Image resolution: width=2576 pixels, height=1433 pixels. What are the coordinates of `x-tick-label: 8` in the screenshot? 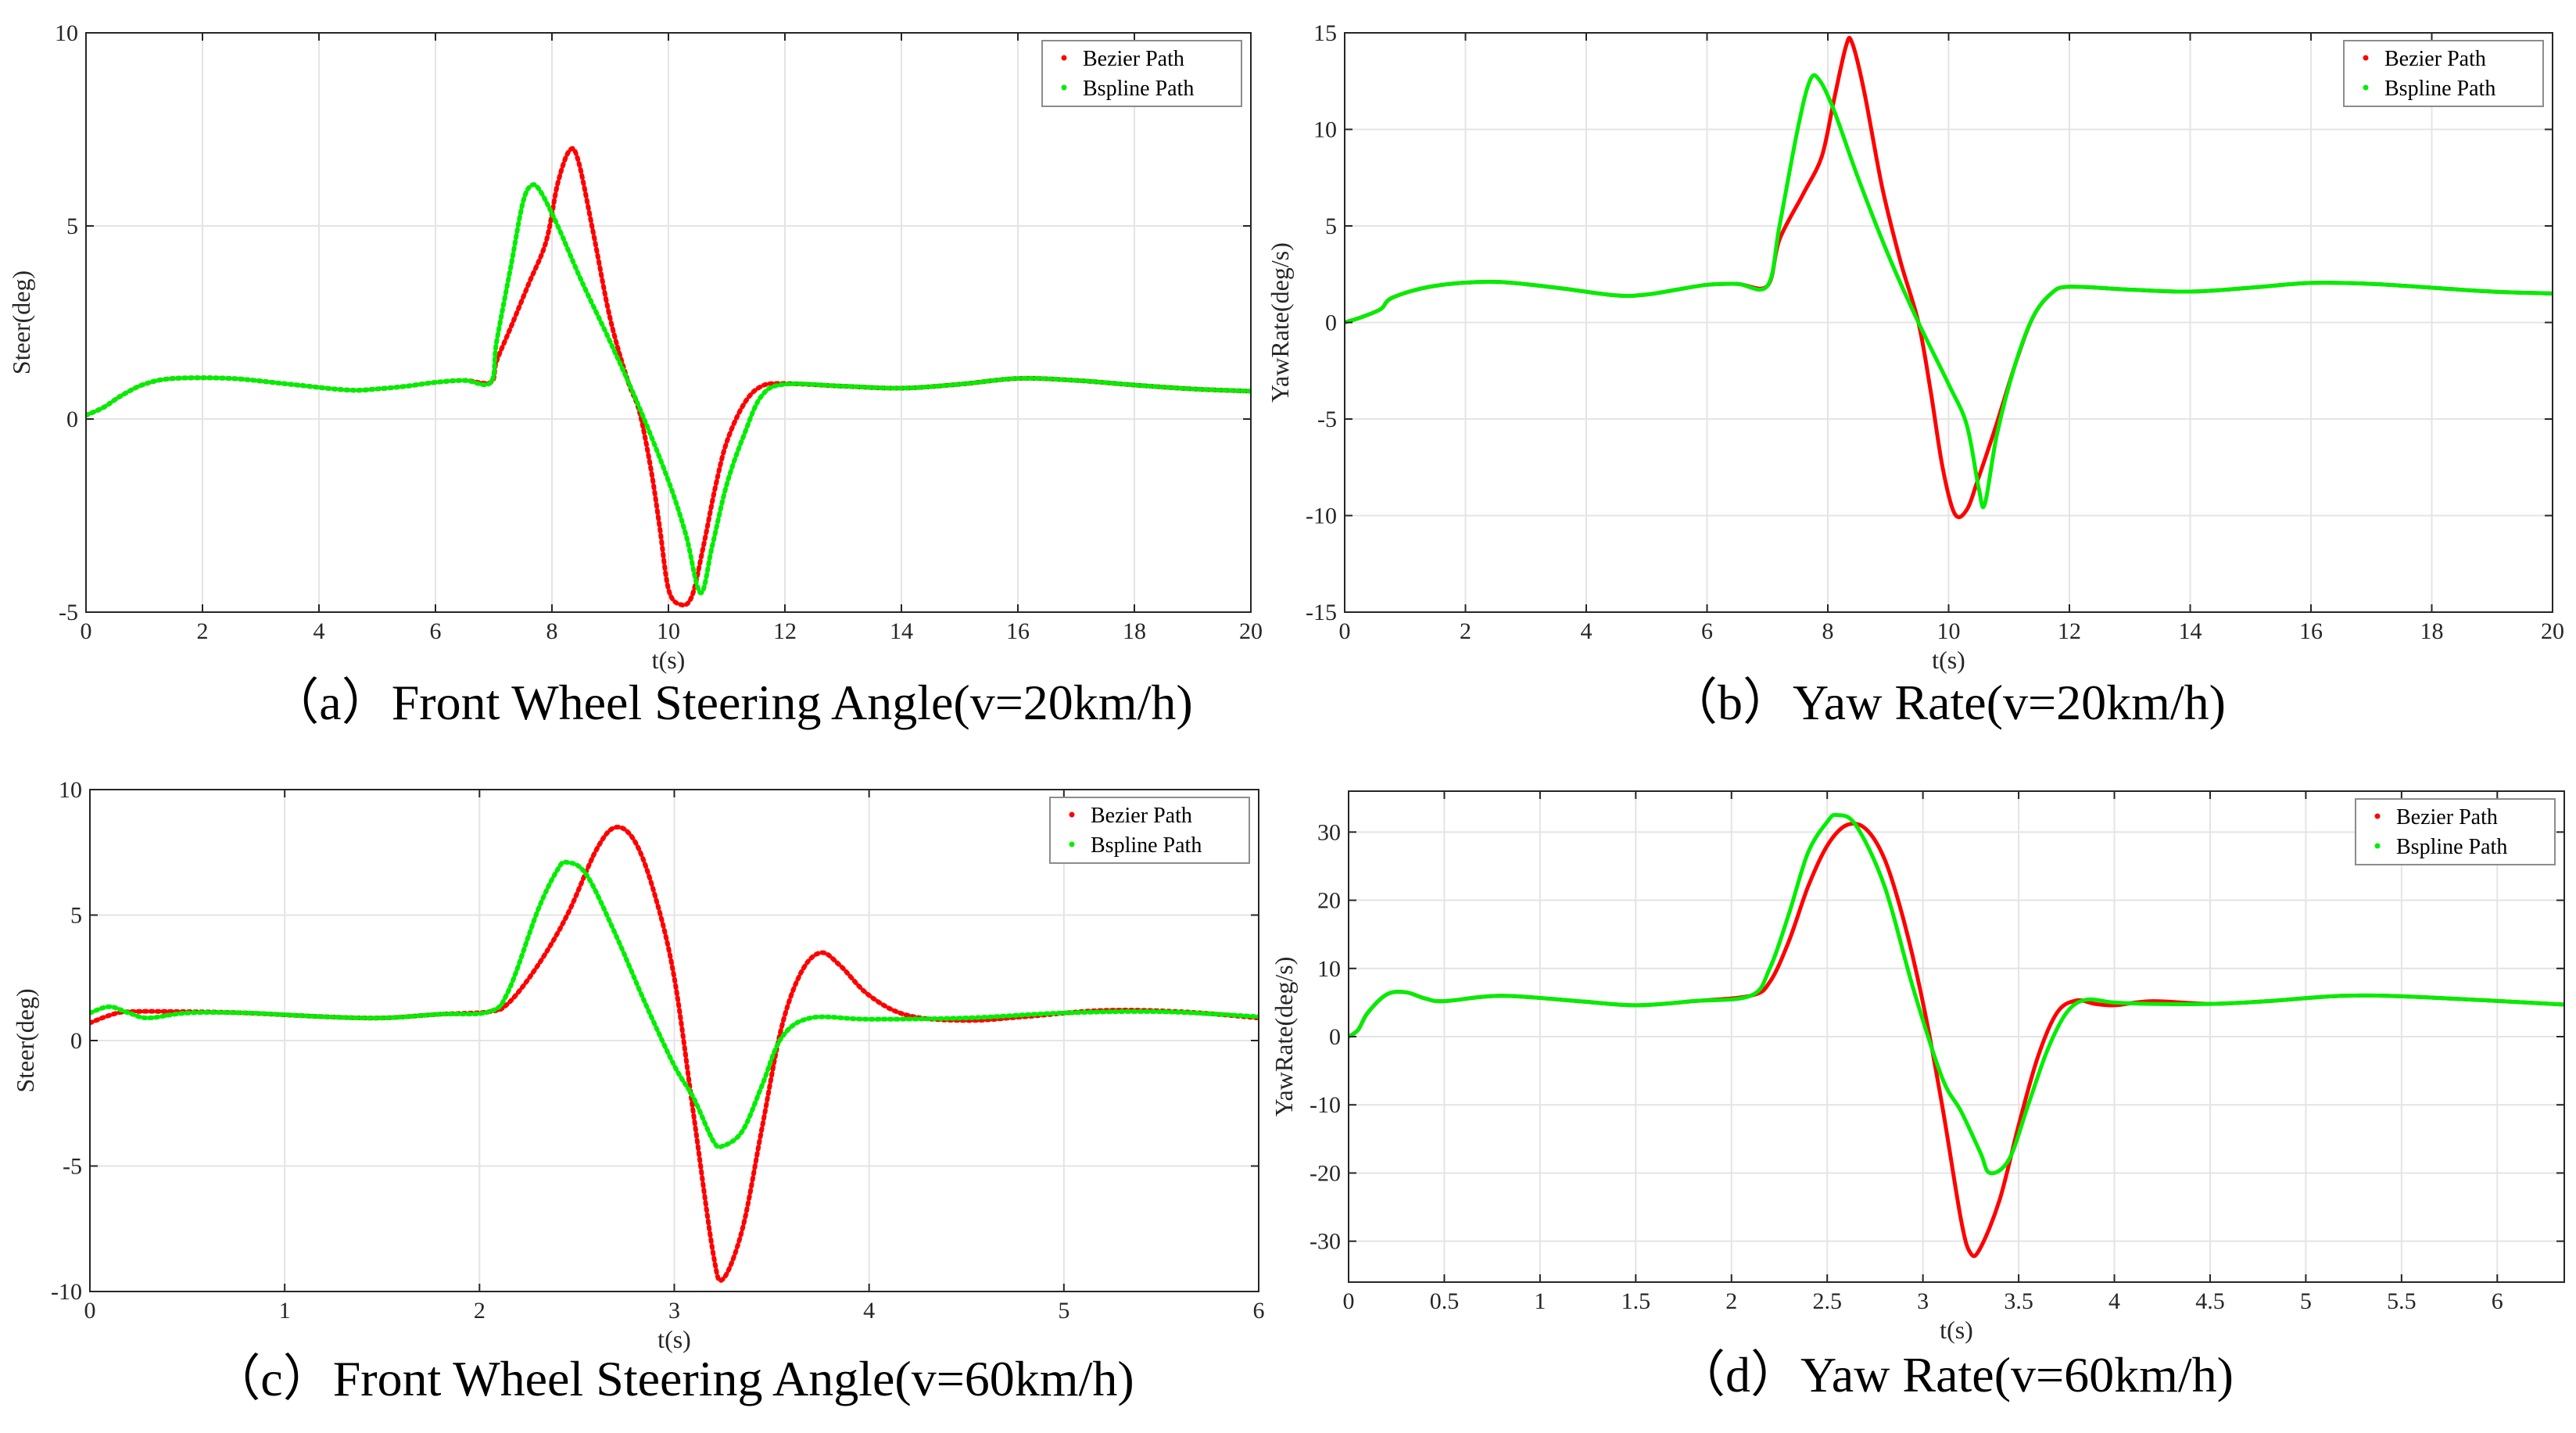 It's located at (1828, 631).